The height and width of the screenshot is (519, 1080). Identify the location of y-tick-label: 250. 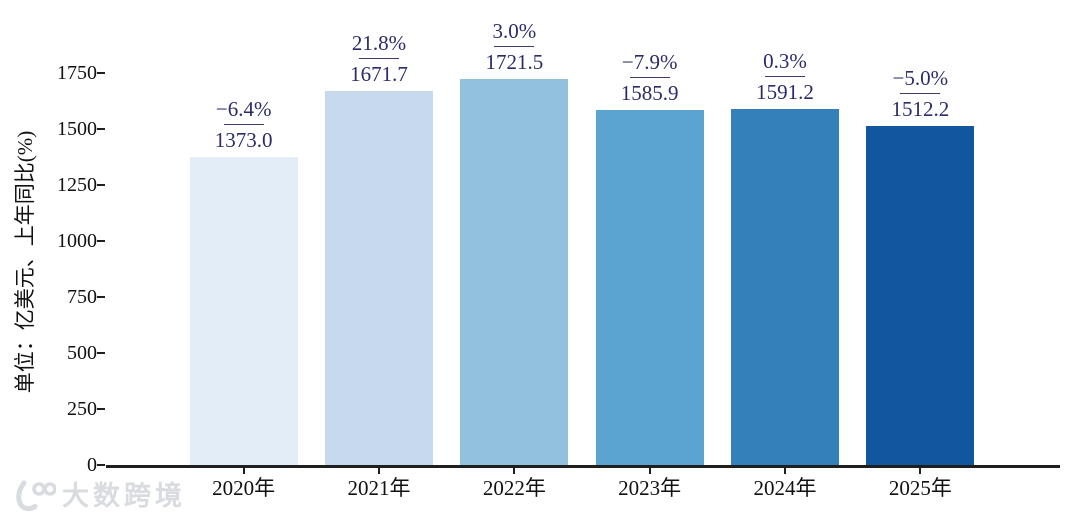
(82, 409).